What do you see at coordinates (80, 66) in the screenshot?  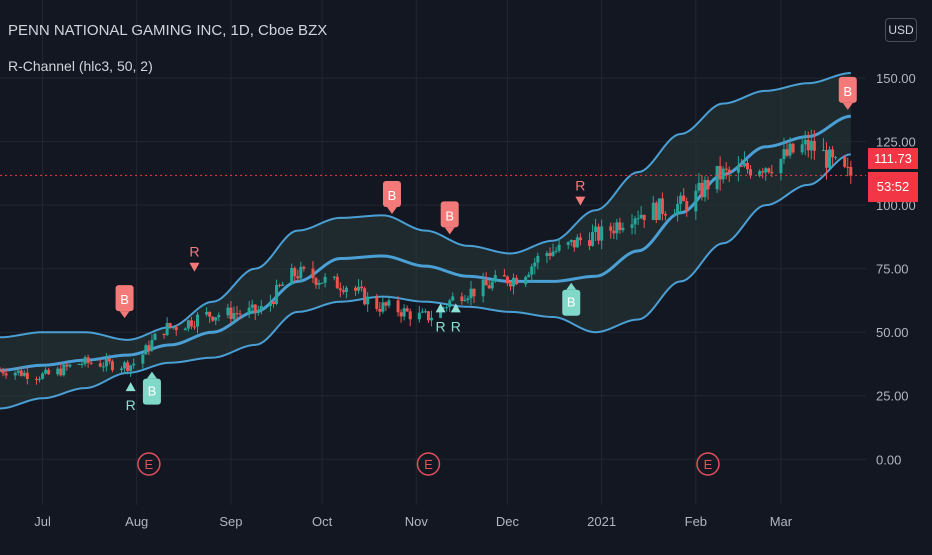 I see `indicator-legend: R-Channel (hlc3, 50, 2)` at bounding box center [80, 66].